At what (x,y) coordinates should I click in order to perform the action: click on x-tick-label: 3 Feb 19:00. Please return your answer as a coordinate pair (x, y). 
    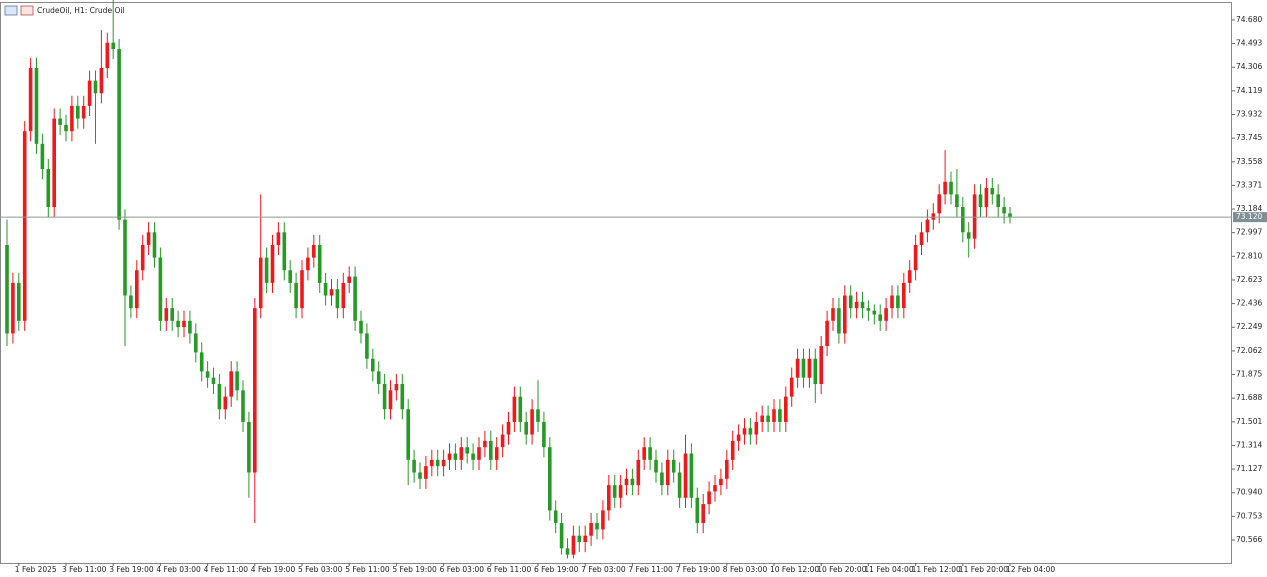
    Looking at the image, I should click on (131, 569).